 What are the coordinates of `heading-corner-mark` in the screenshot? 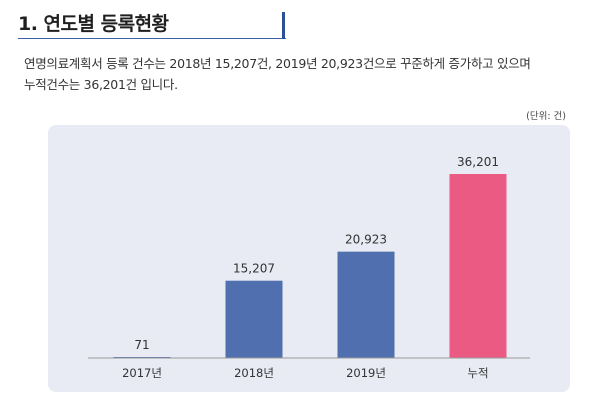 It's located at (283, 25).